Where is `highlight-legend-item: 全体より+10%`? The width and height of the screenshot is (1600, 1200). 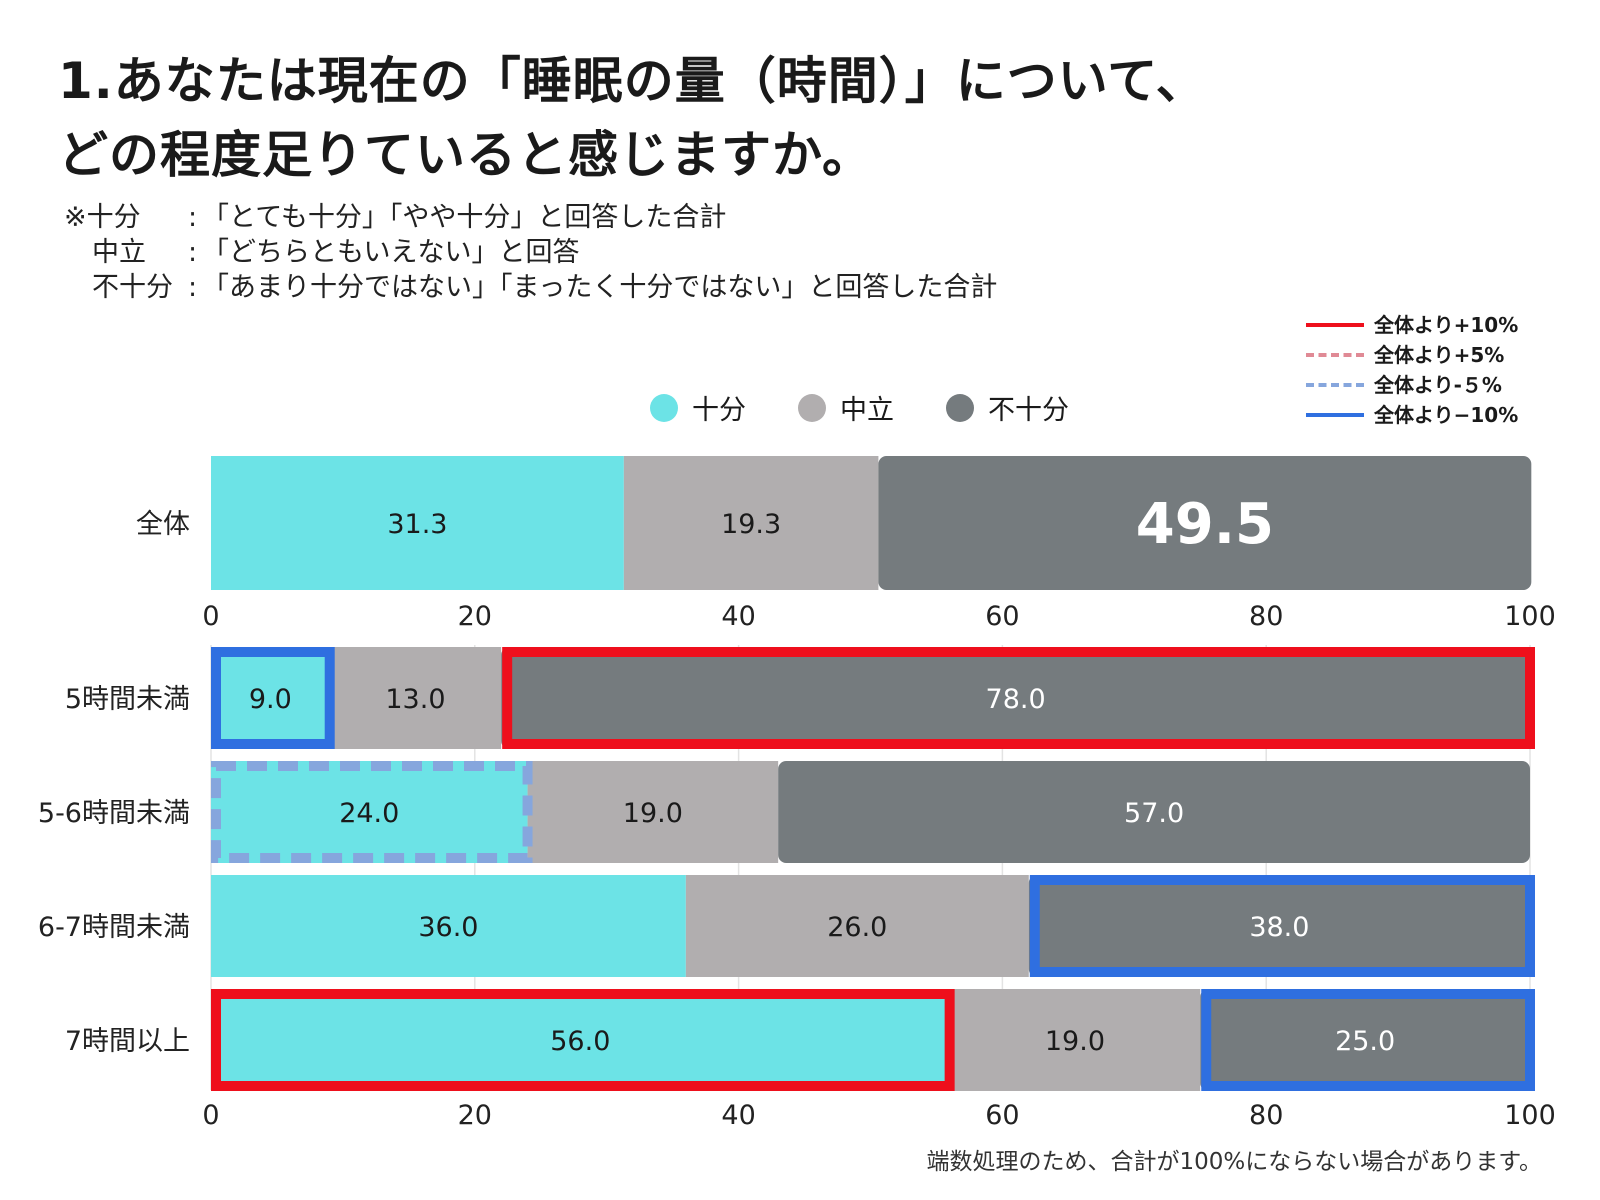
highlight-legend-item: 全体より+10% is located at coordinates (1412, 325).